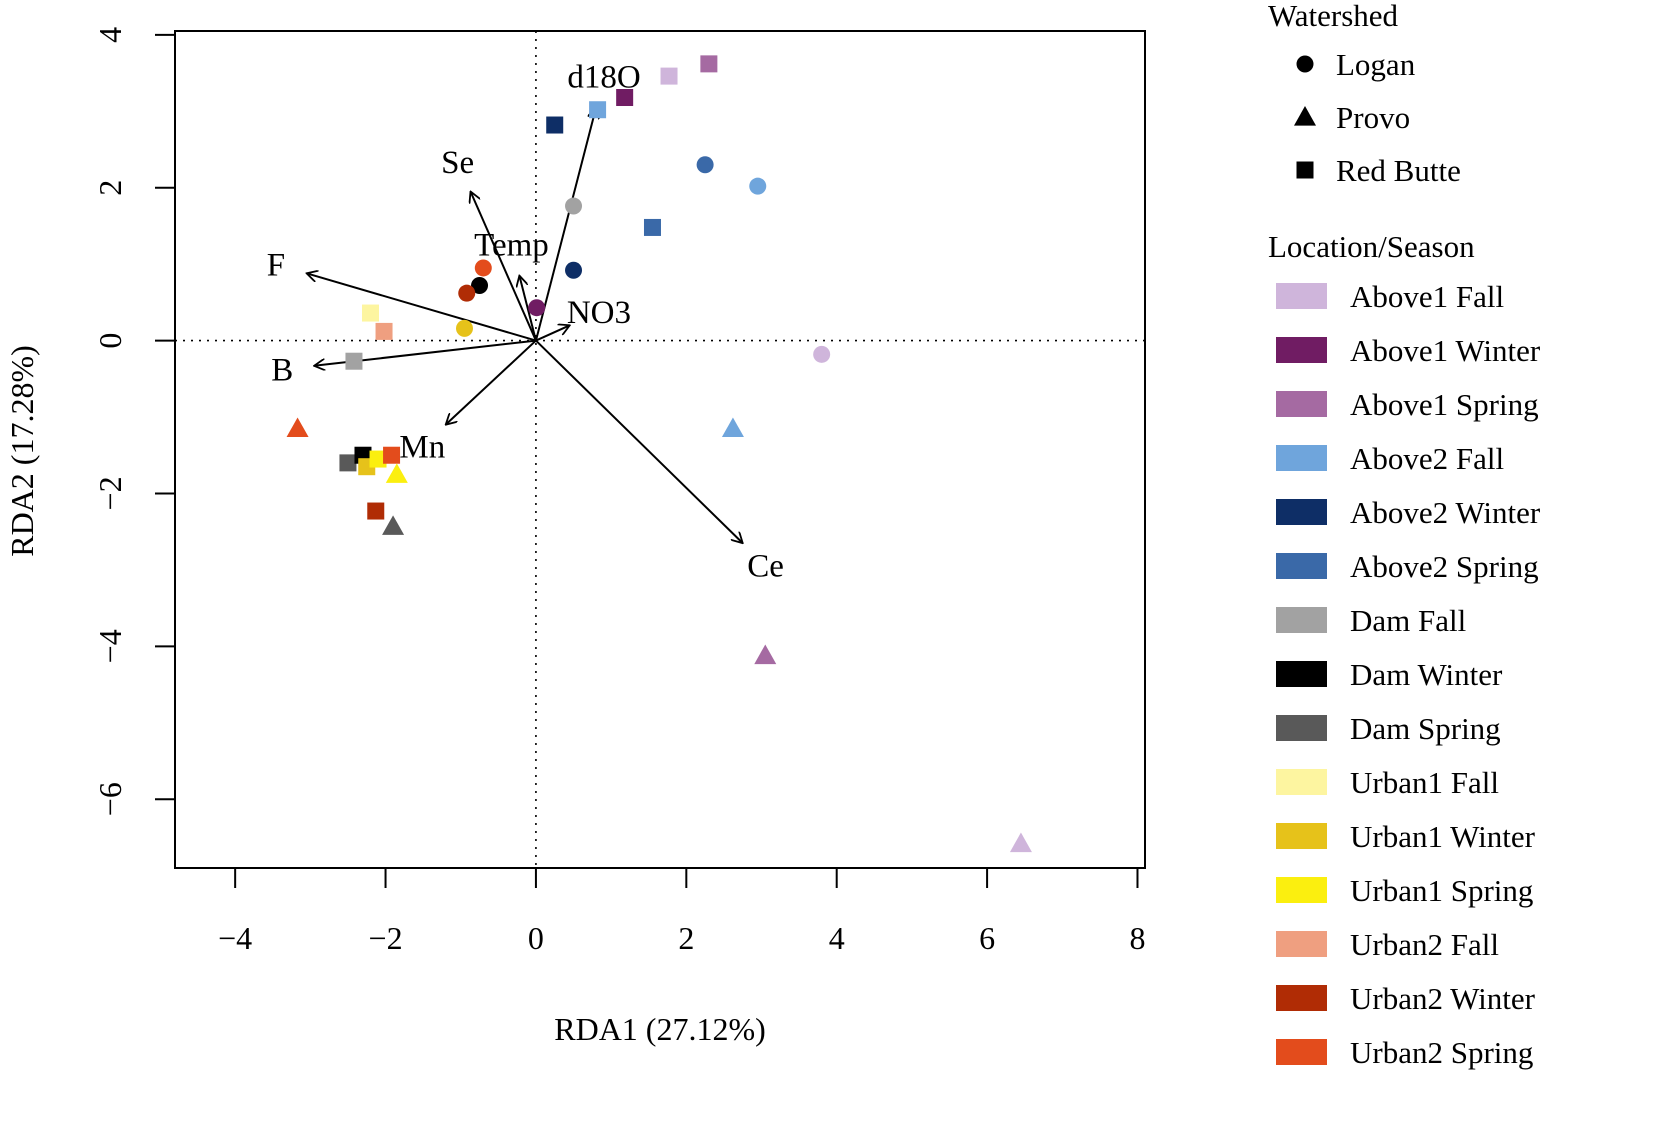 The image size is (1655, 1137). What do you see at coordinates (837, 938) in the screenshot?
I see `x-tick-label: 4` at bounding box center [837, 938].